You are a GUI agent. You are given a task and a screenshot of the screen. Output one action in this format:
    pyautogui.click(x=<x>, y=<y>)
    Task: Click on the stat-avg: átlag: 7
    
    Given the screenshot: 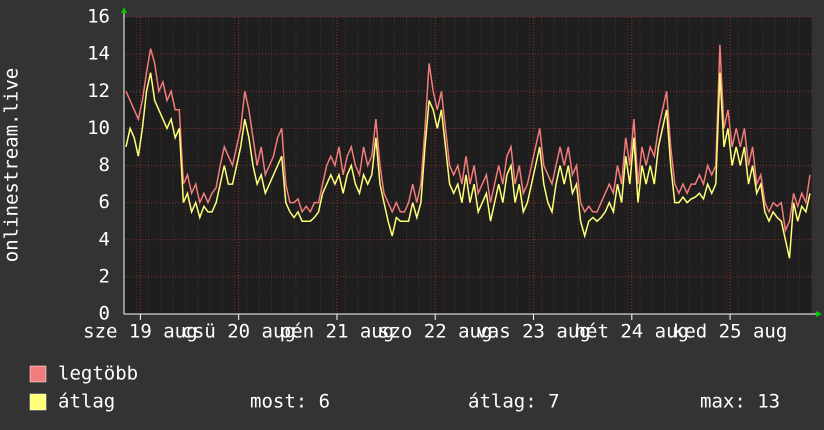 What is the action you would take?
    pyautogui.click(x=514, y=402)
    